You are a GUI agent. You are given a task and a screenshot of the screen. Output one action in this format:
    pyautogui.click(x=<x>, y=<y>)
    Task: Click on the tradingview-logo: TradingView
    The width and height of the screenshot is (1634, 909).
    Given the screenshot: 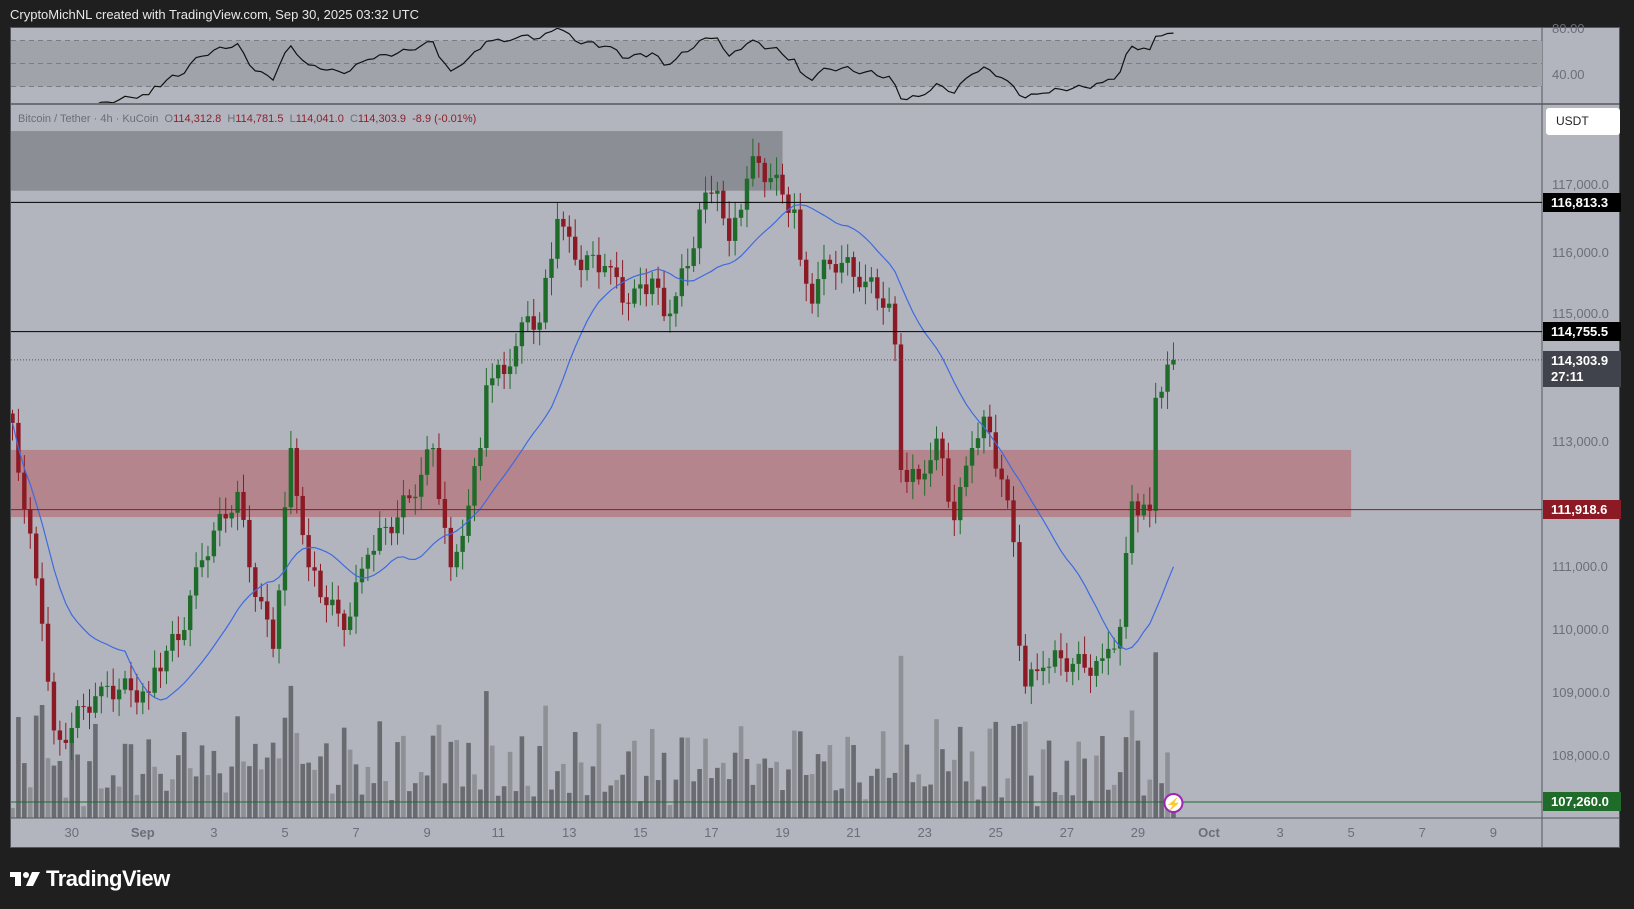 What is the action you would take?
    pyautogui.click(x=90, y=879)
    